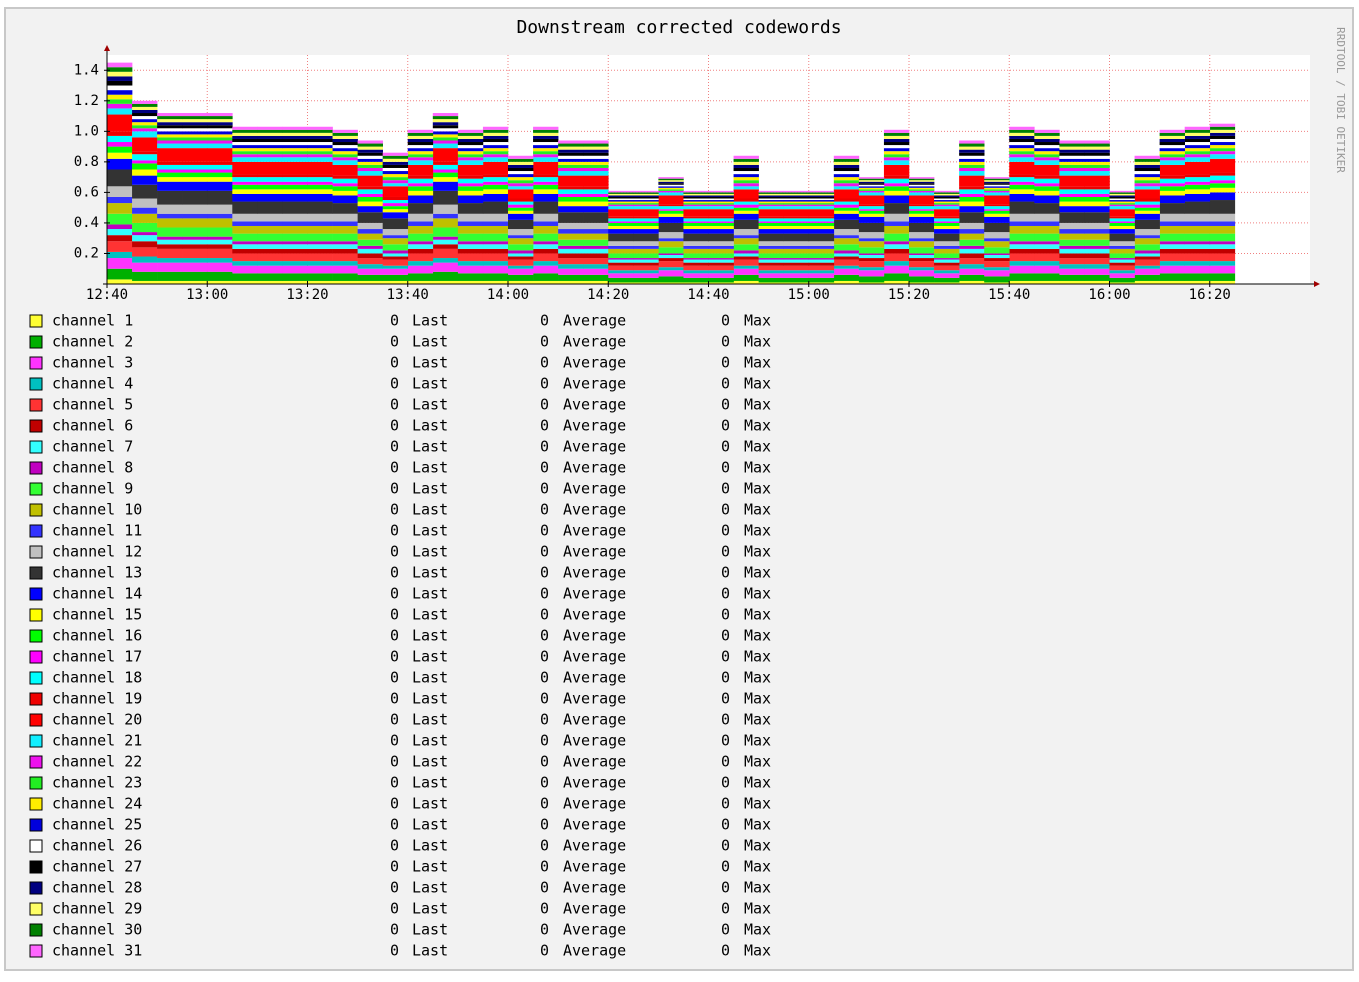 This screenshot has width=1359, height=982. Describe the element at coordinates (36, 468) in the screenshot. I see `legend-swatch` at that location.